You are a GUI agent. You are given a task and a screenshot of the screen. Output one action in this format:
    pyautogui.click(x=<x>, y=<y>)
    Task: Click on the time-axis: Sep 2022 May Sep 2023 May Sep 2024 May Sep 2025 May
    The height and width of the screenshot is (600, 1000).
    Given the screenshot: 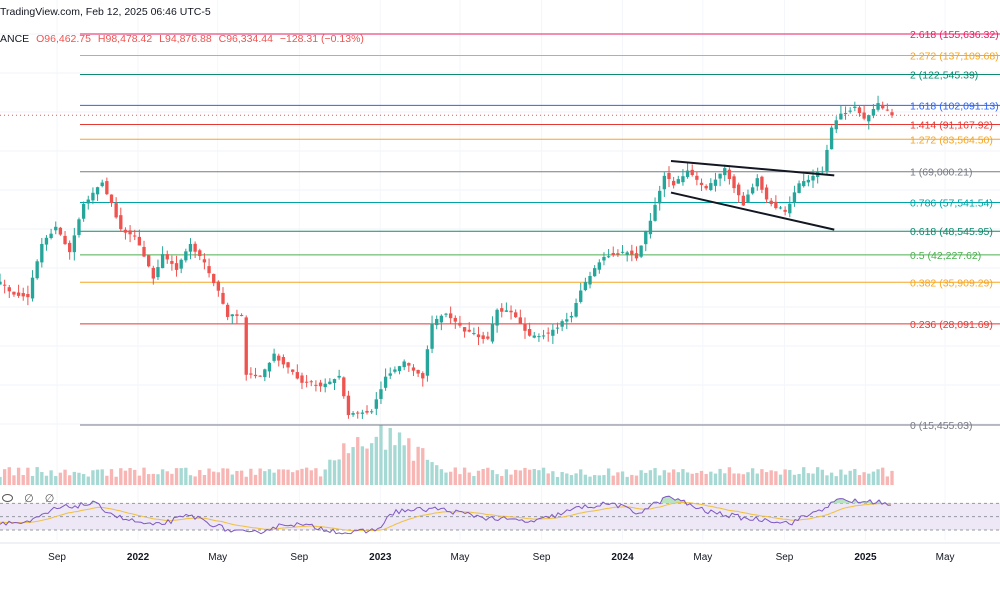 What is the action you would take?
    pyautogui.click(x=500, y=552)
    